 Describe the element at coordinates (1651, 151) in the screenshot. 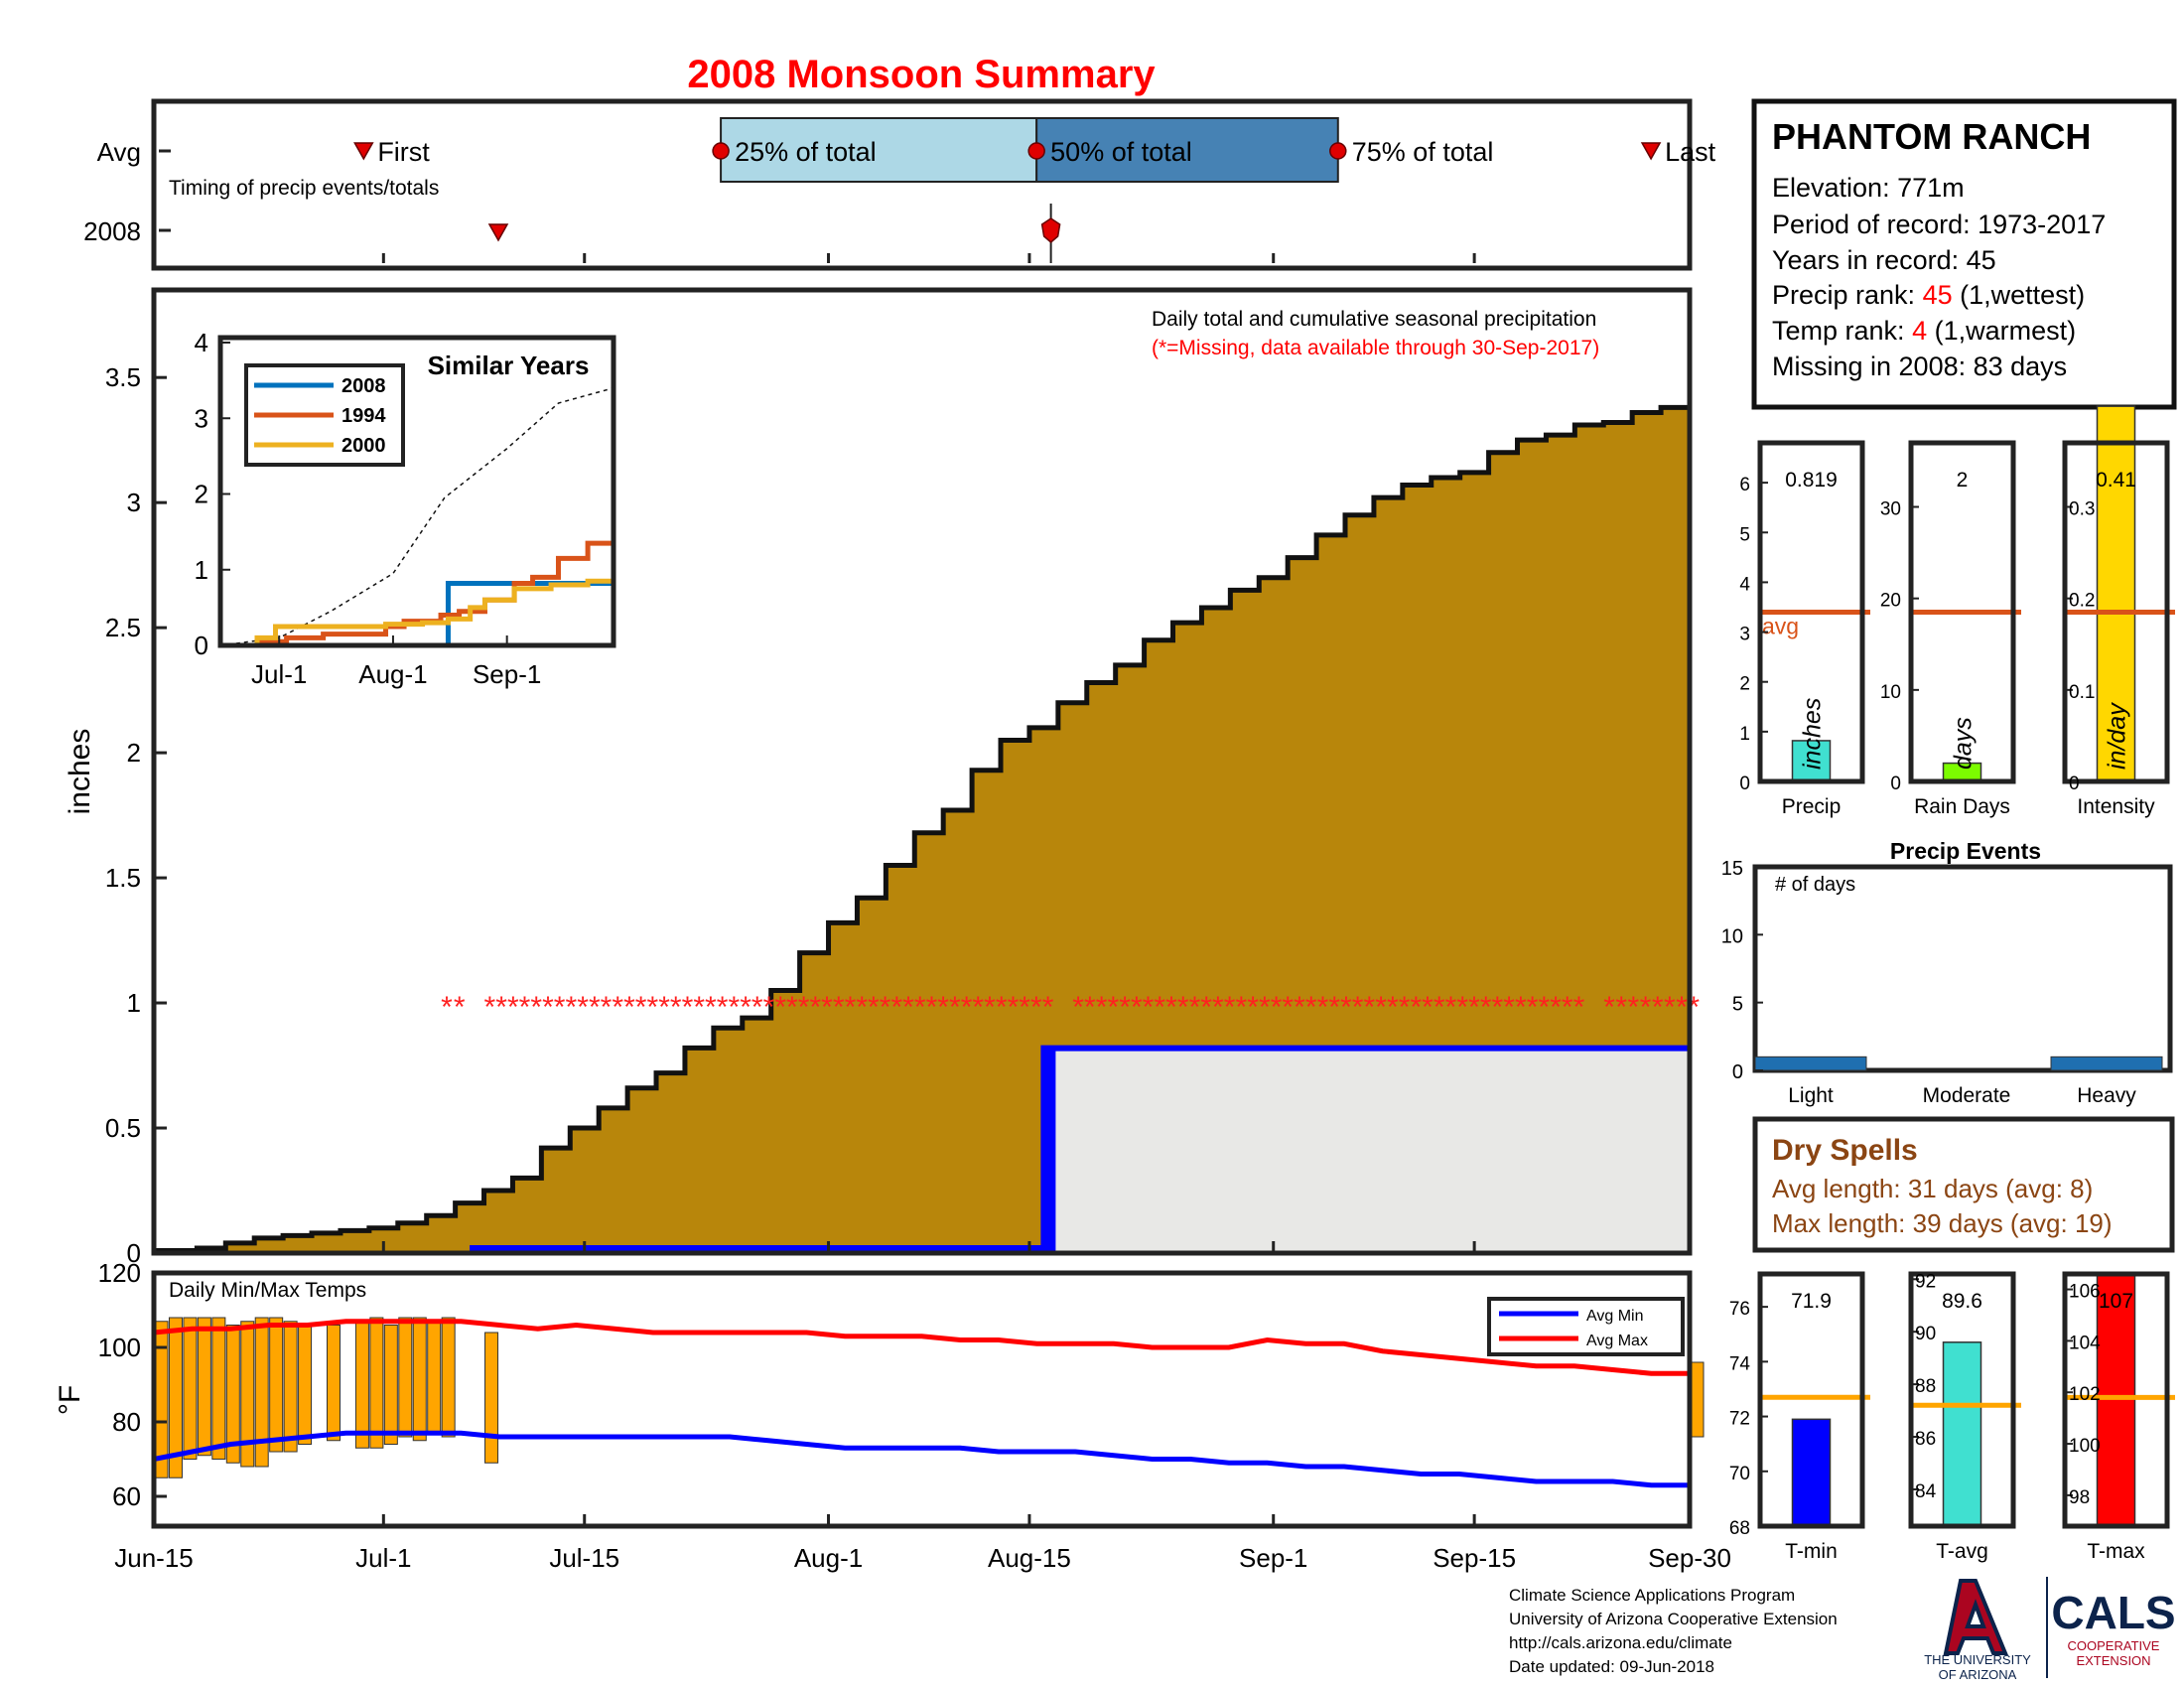

I see `avg-last-marker-icon` at that location.